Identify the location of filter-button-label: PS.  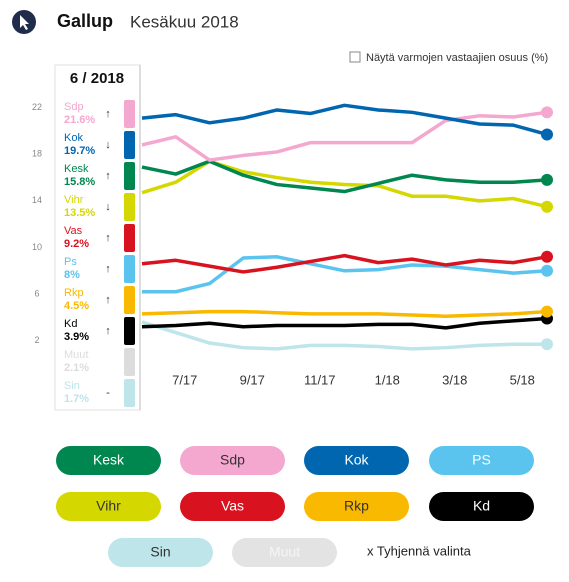
(481, 460).